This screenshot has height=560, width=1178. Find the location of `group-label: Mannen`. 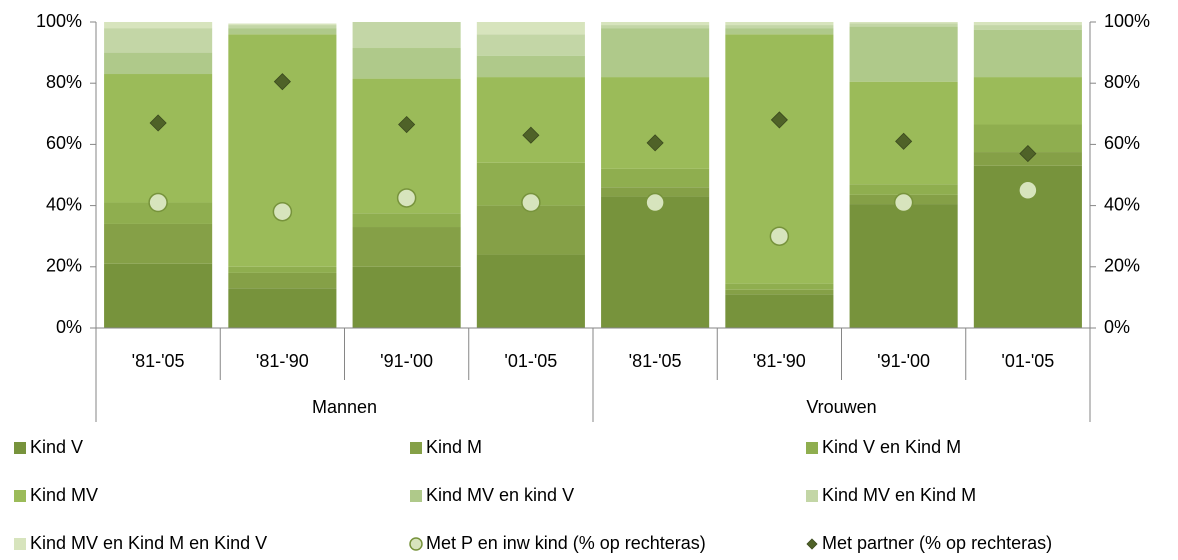

group-label: Mannen is located at coordinates (344, 407).